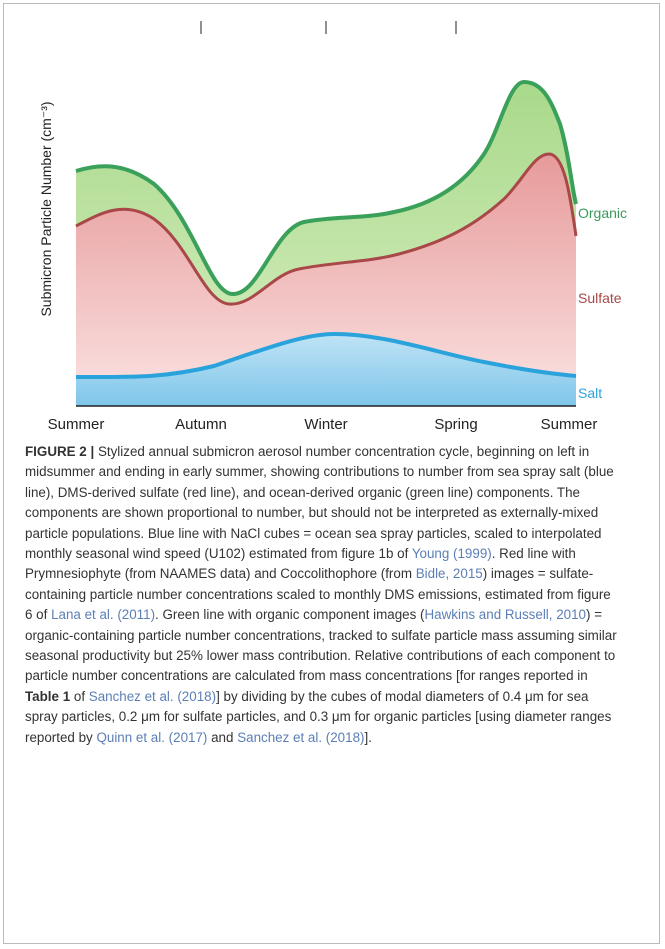 The height and width of the screenshot is (949, 665). Describe the element at coordinates (505, 615) in the screenshot. I see `citation-link: Hawkins and Russell, 2010` at that location.